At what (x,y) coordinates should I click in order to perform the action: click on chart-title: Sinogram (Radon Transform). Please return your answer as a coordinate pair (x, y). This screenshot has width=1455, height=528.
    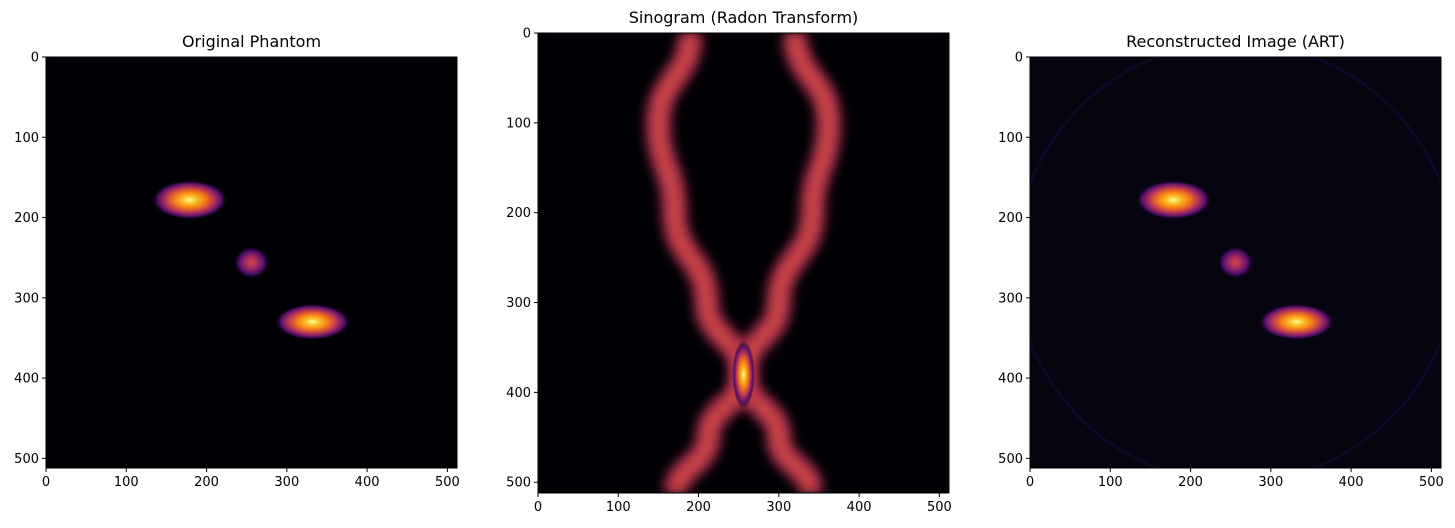
    Looking at the image, I should click on (743, 17).